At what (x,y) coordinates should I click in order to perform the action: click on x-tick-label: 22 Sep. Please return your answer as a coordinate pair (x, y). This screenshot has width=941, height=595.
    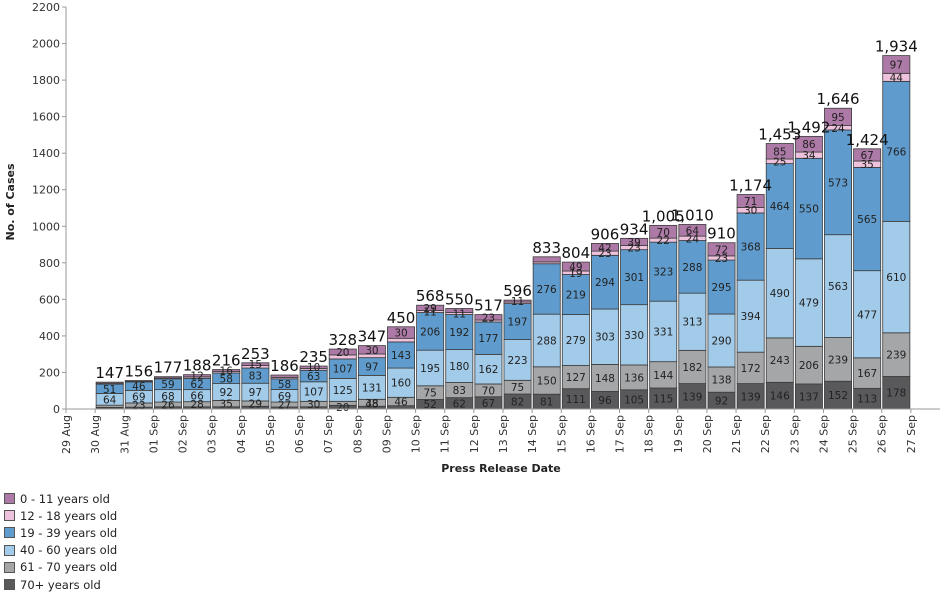
    Looking at the image, I should click on (765, 434).